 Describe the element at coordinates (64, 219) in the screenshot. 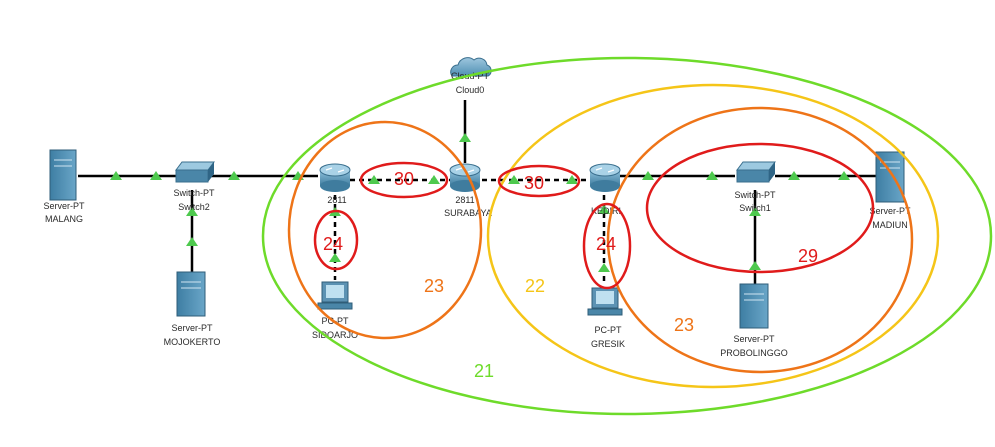

I see `server-malang-name: MALANG` at that location.